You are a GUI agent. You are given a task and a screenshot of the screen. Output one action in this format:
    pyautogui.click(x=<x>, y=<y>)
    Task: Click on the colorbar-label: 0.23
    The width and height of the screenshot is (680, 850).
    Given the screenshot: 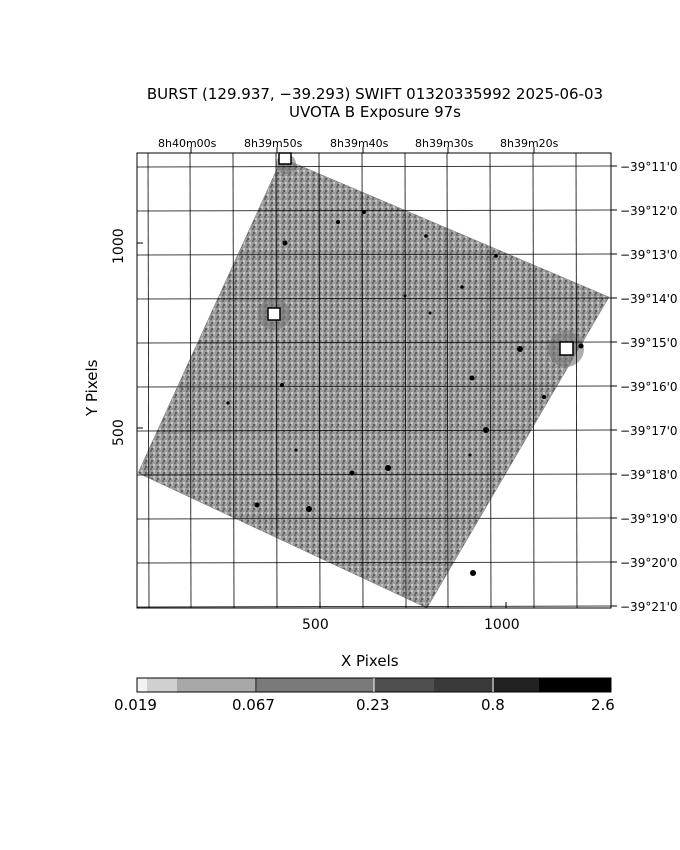 What is the action you would take?
    pyautogui.click(x=373, y=705)
    